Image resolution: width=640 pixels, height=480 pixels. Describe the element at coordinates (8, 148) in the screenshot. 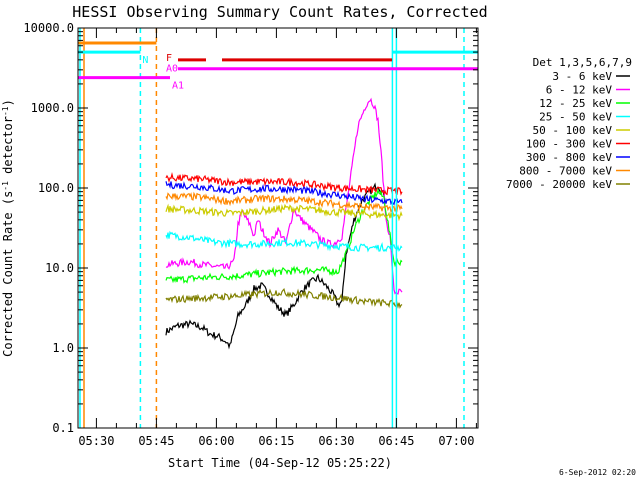

I see `y-axis-label-mid: detector` at that location.